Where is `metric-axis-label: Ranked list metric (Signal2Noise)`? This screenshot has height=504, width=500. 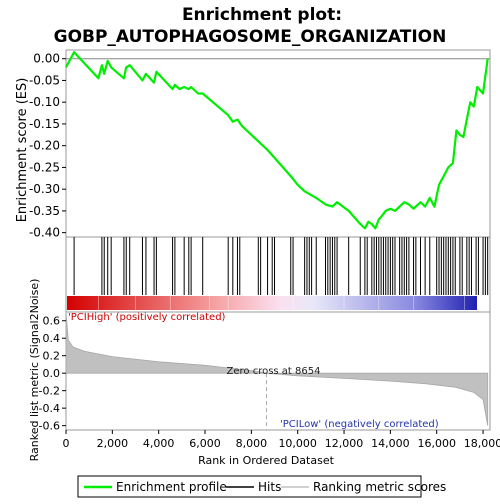 metric-axis-label: Ranked list metric (Signal2Noise) is located at coordinates (34, 370).